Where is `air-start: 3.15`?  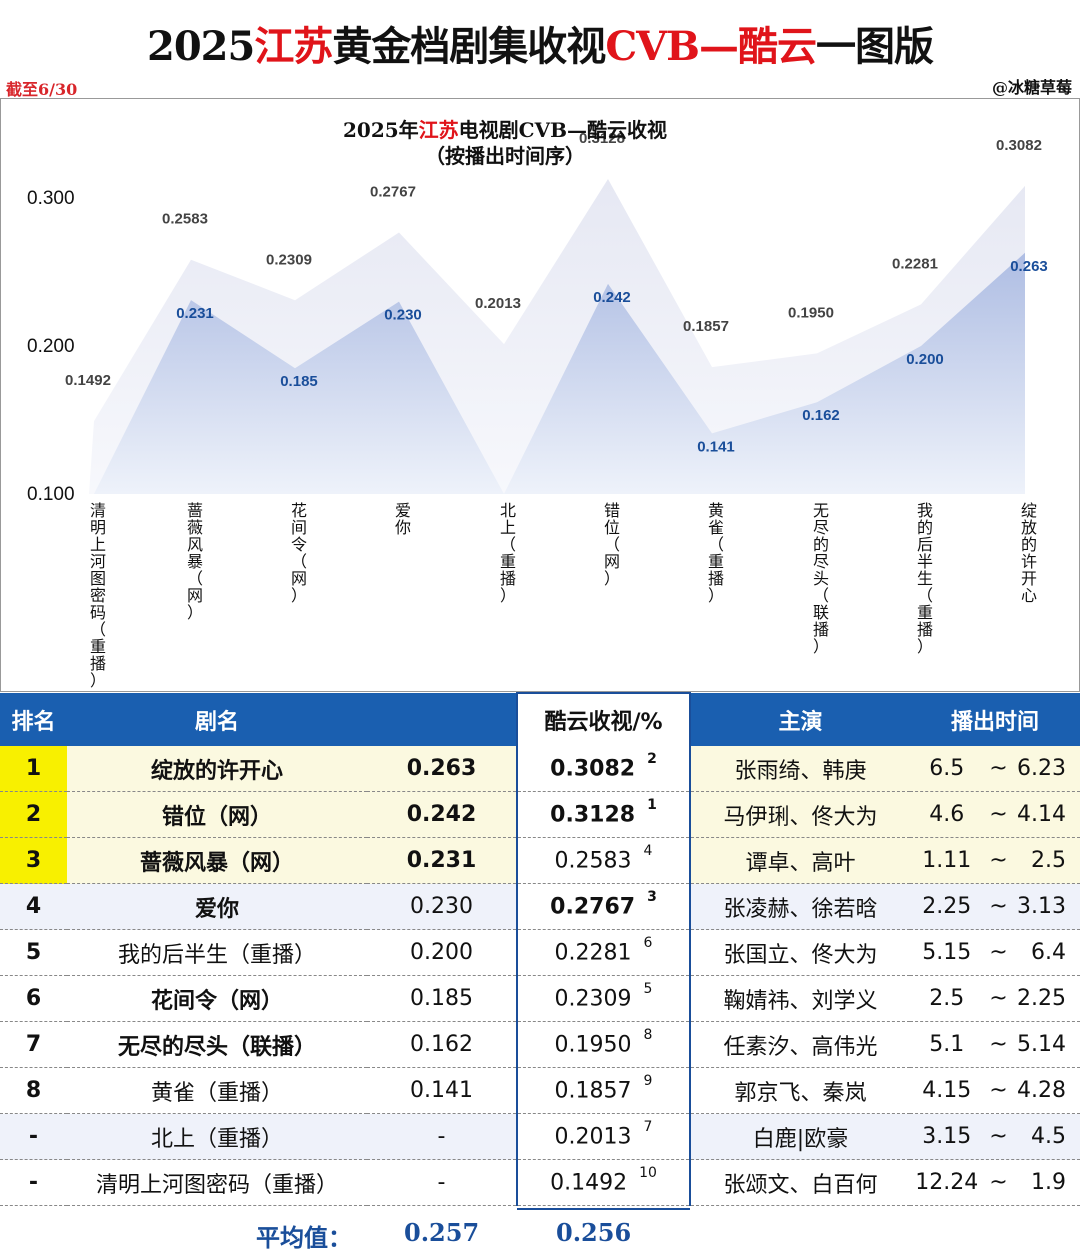 air-start: 3.15 is located at coordinates (947, 1136).